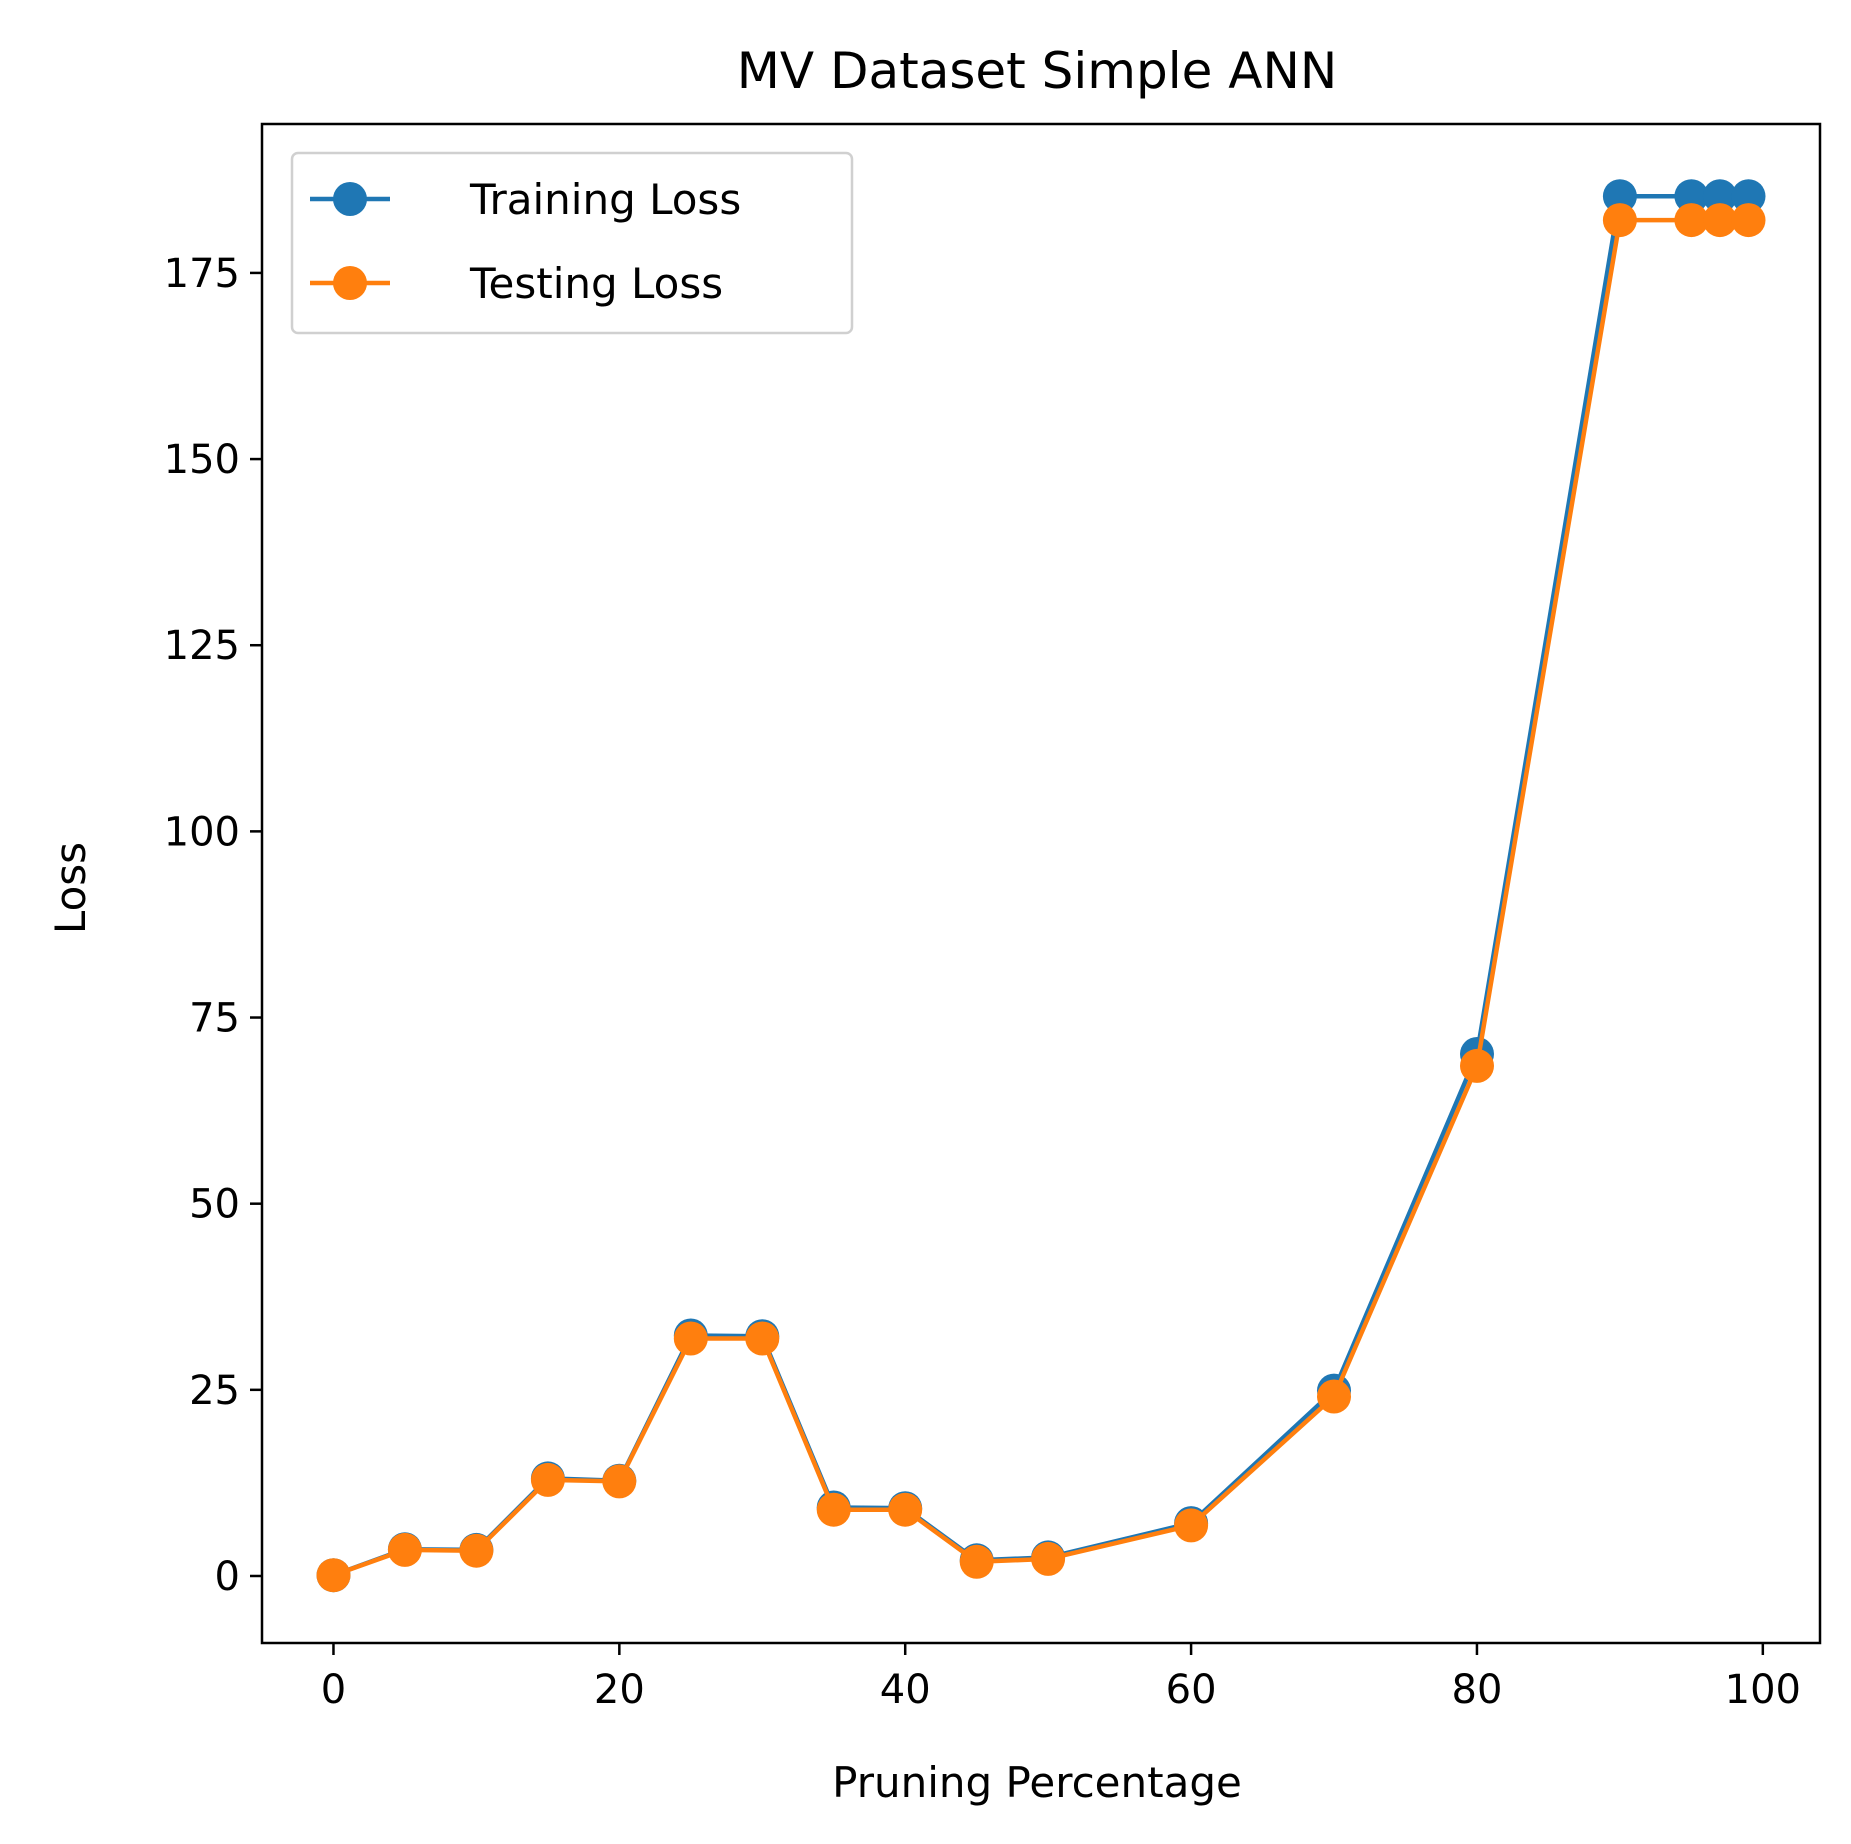  Describe the element at coordinates (202, 460) in the screenshot. I see `y-tick-label: 150` at that location.